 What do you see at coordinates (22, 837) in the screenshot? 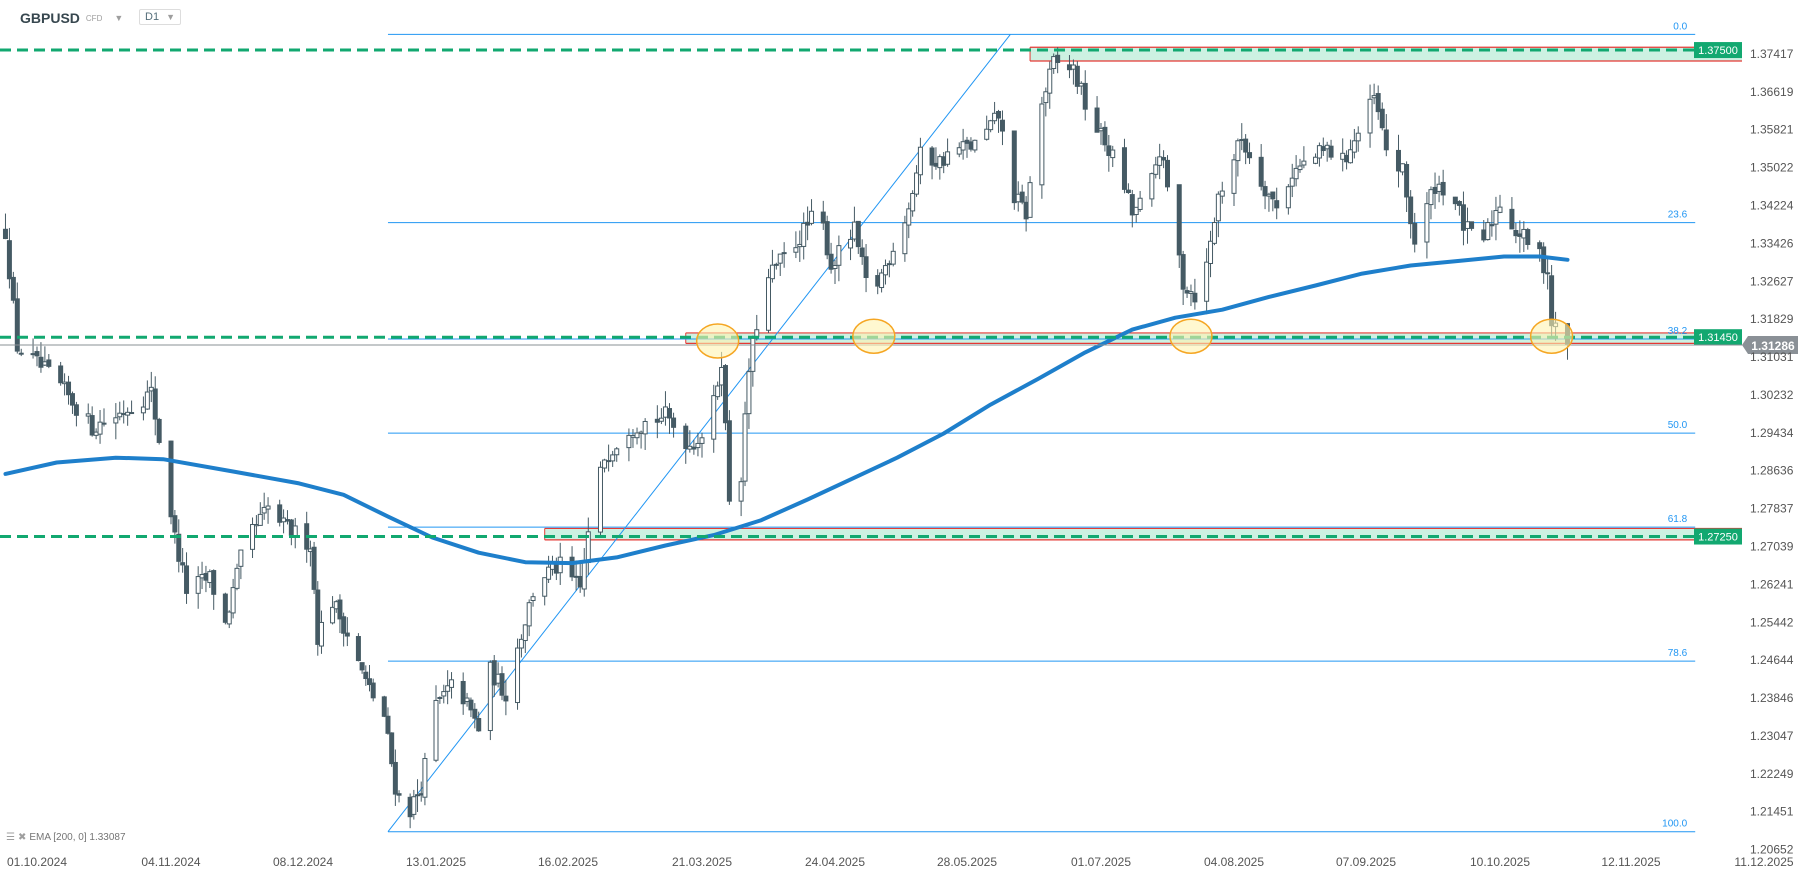
I see `close-icon: ✖` at bounding box center [22, 837].